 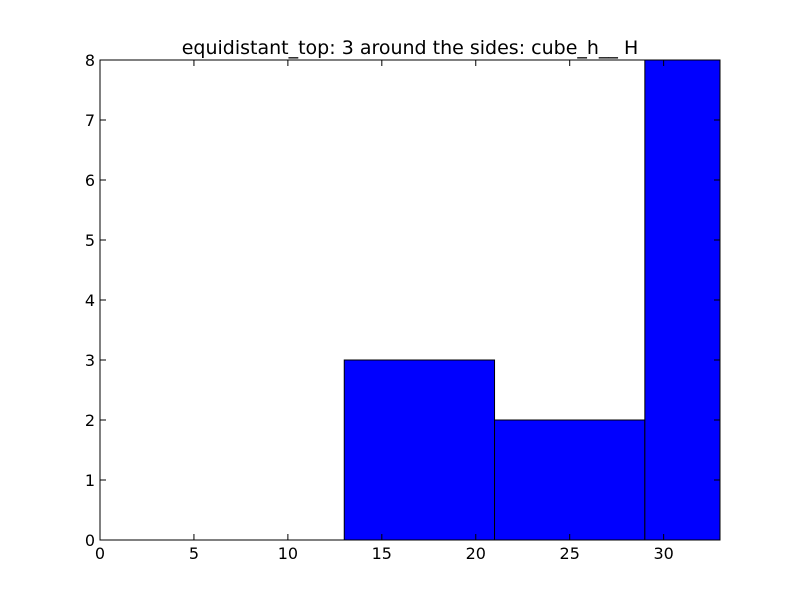 What do you see at coordinates (90, 240) in the screenshot?
I see `y-tick-label: 5` at bounding box center [90, 240].